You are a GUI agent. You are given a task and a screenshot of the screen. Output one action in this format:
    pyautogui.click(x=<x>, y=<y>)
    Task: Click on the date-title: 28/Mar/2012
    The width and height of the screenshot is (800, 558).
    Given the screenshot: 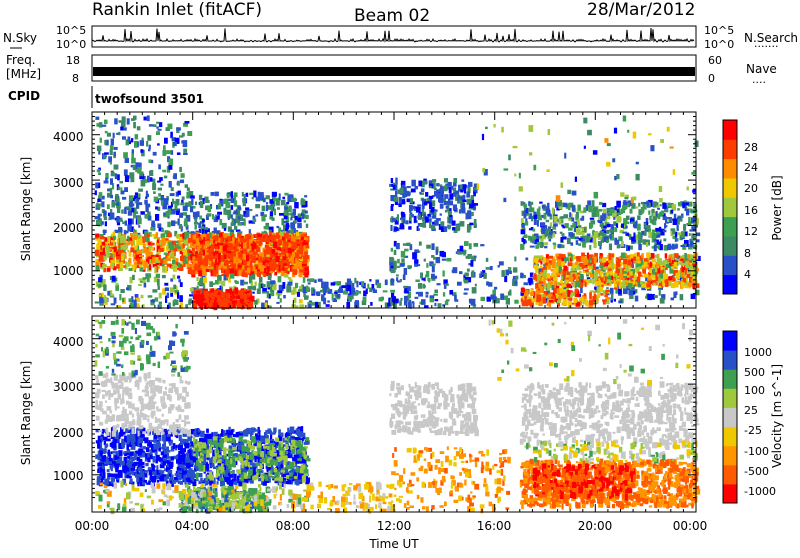 What is the action you would take?
    pyautogui.click(x=641, y=10)
    